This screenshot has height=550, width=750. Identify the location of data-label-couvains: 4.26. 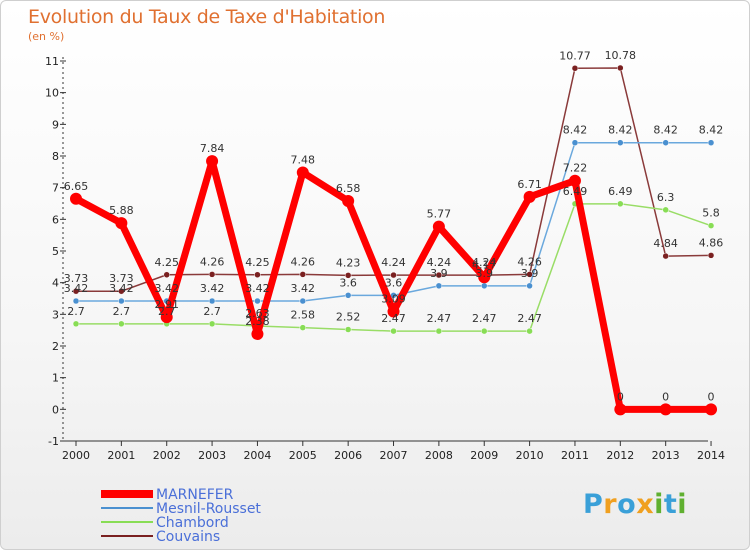
(529, 261).